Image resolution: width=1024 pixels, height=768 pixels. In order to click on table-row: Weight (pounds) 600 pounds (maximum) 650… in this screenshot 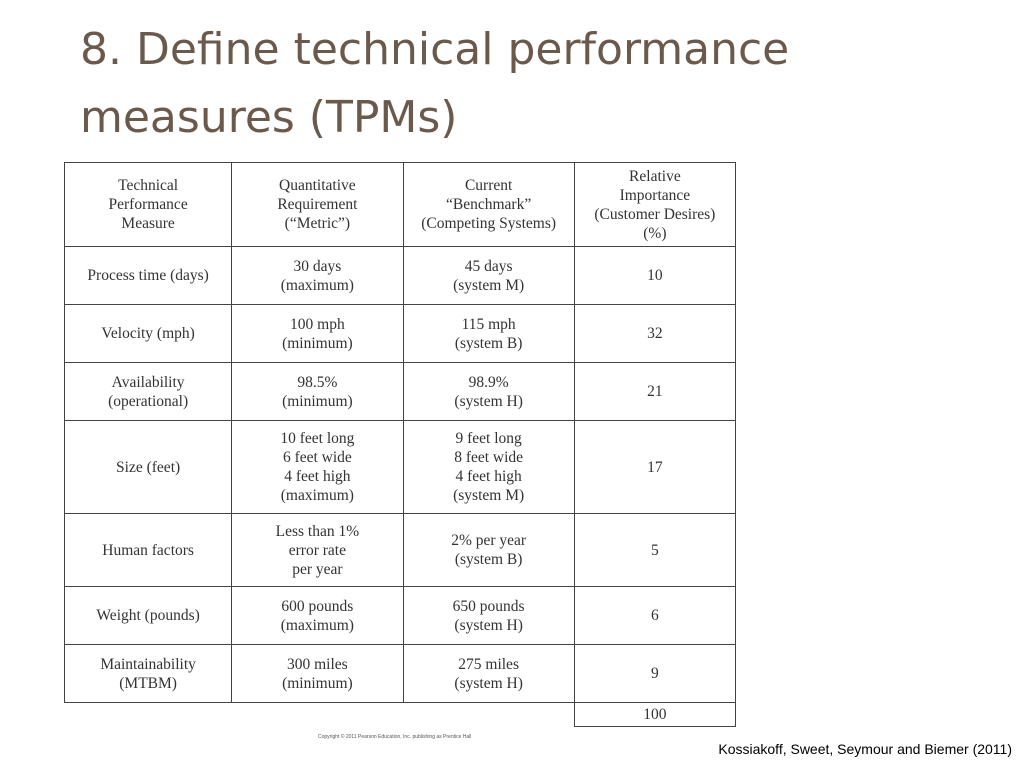, I will do `click(400, 615)`.